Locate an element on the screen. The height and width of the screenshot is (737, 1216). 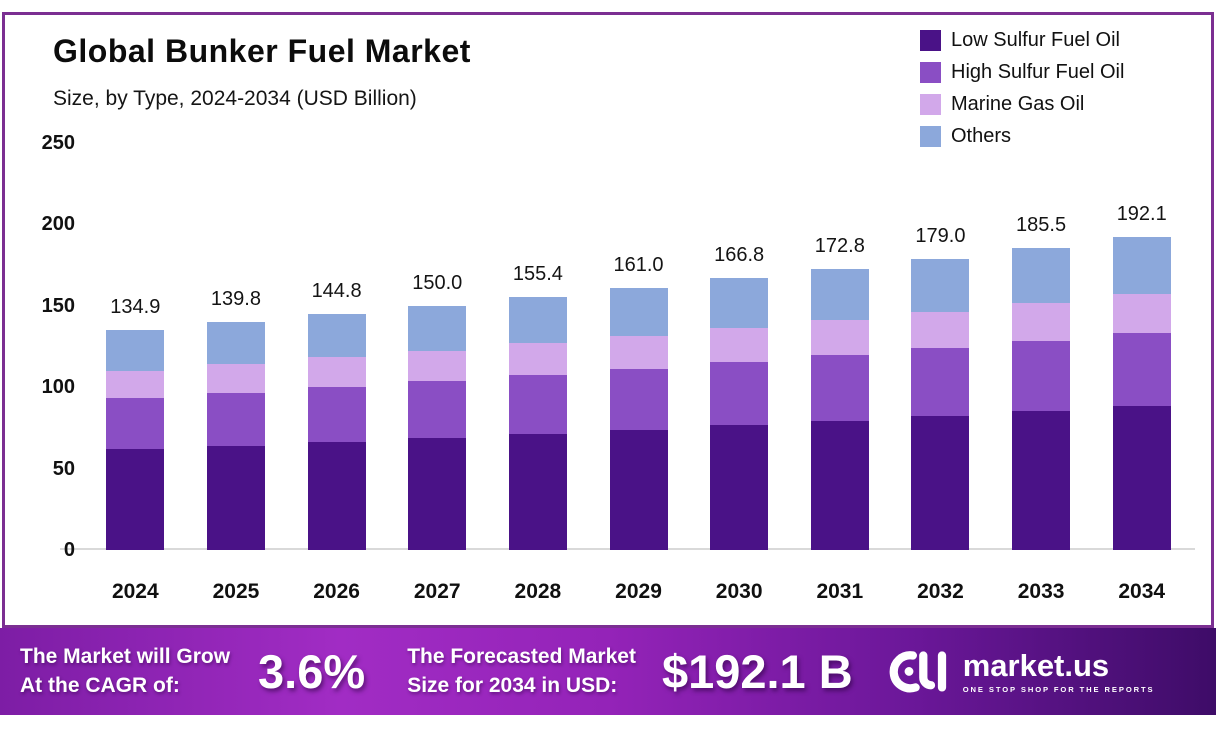
x-axis-label: 2026 is located at coordinates (336, 591).